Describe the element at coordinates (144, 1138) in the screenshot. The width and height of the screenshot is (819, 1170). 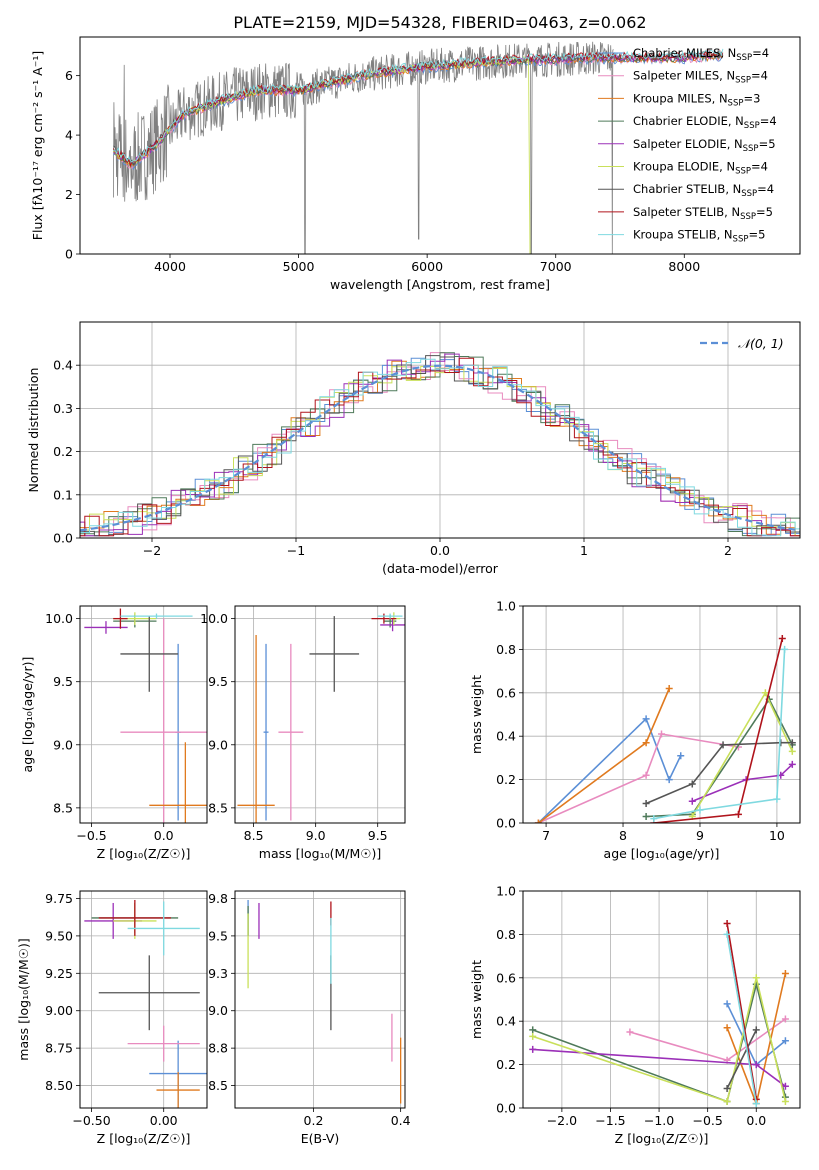
I see `x-axis-label: Z [log₁₀(Z/Z☉)]` at that location.